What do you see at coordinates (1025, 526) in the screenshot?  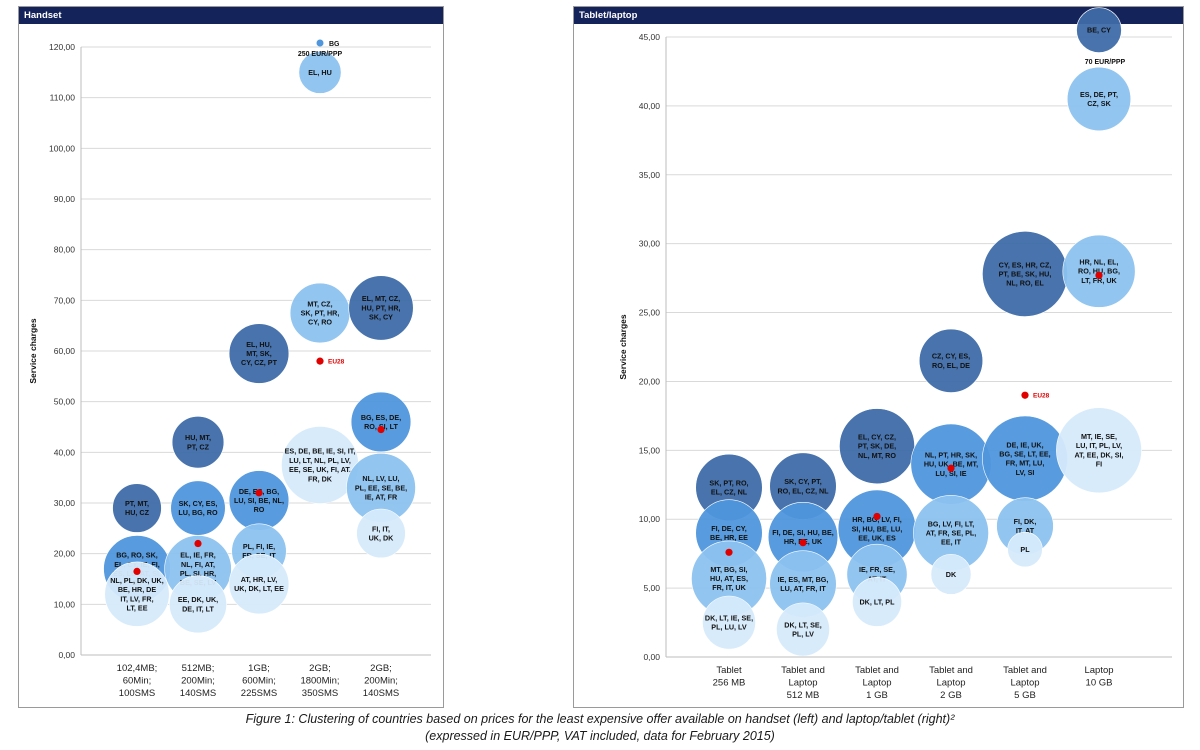 I see `cluster-label: FI, DK, IT, AT` at bounding box center [1025, 526].